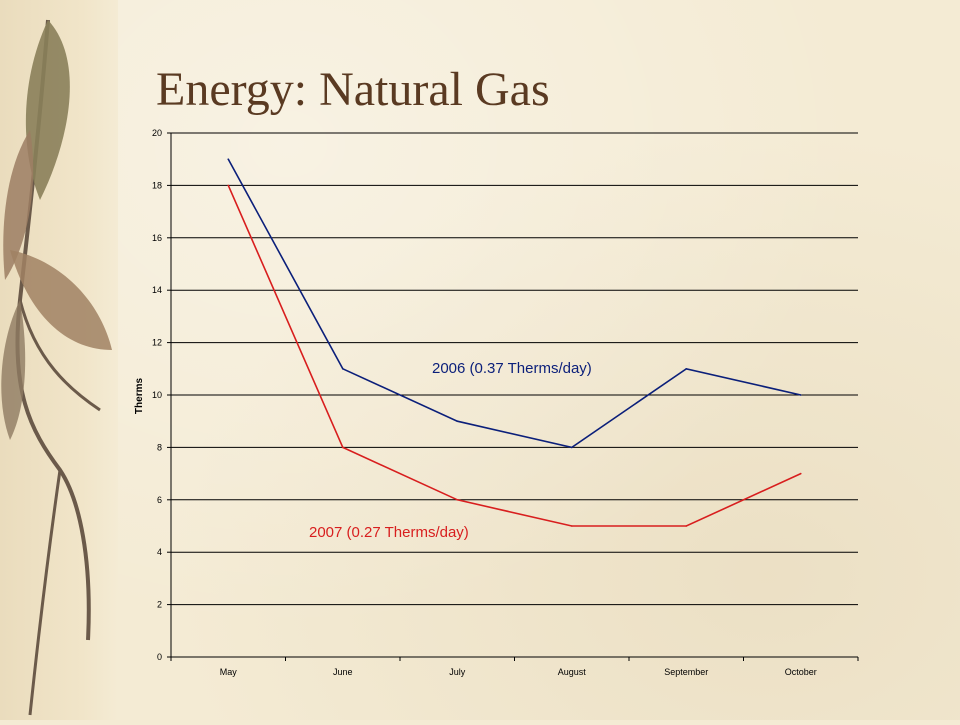 The image size is (960, 725). Describe the element at coordinates (159, 552) in the screenshot. I see `y-tick-label: 4` at that location.